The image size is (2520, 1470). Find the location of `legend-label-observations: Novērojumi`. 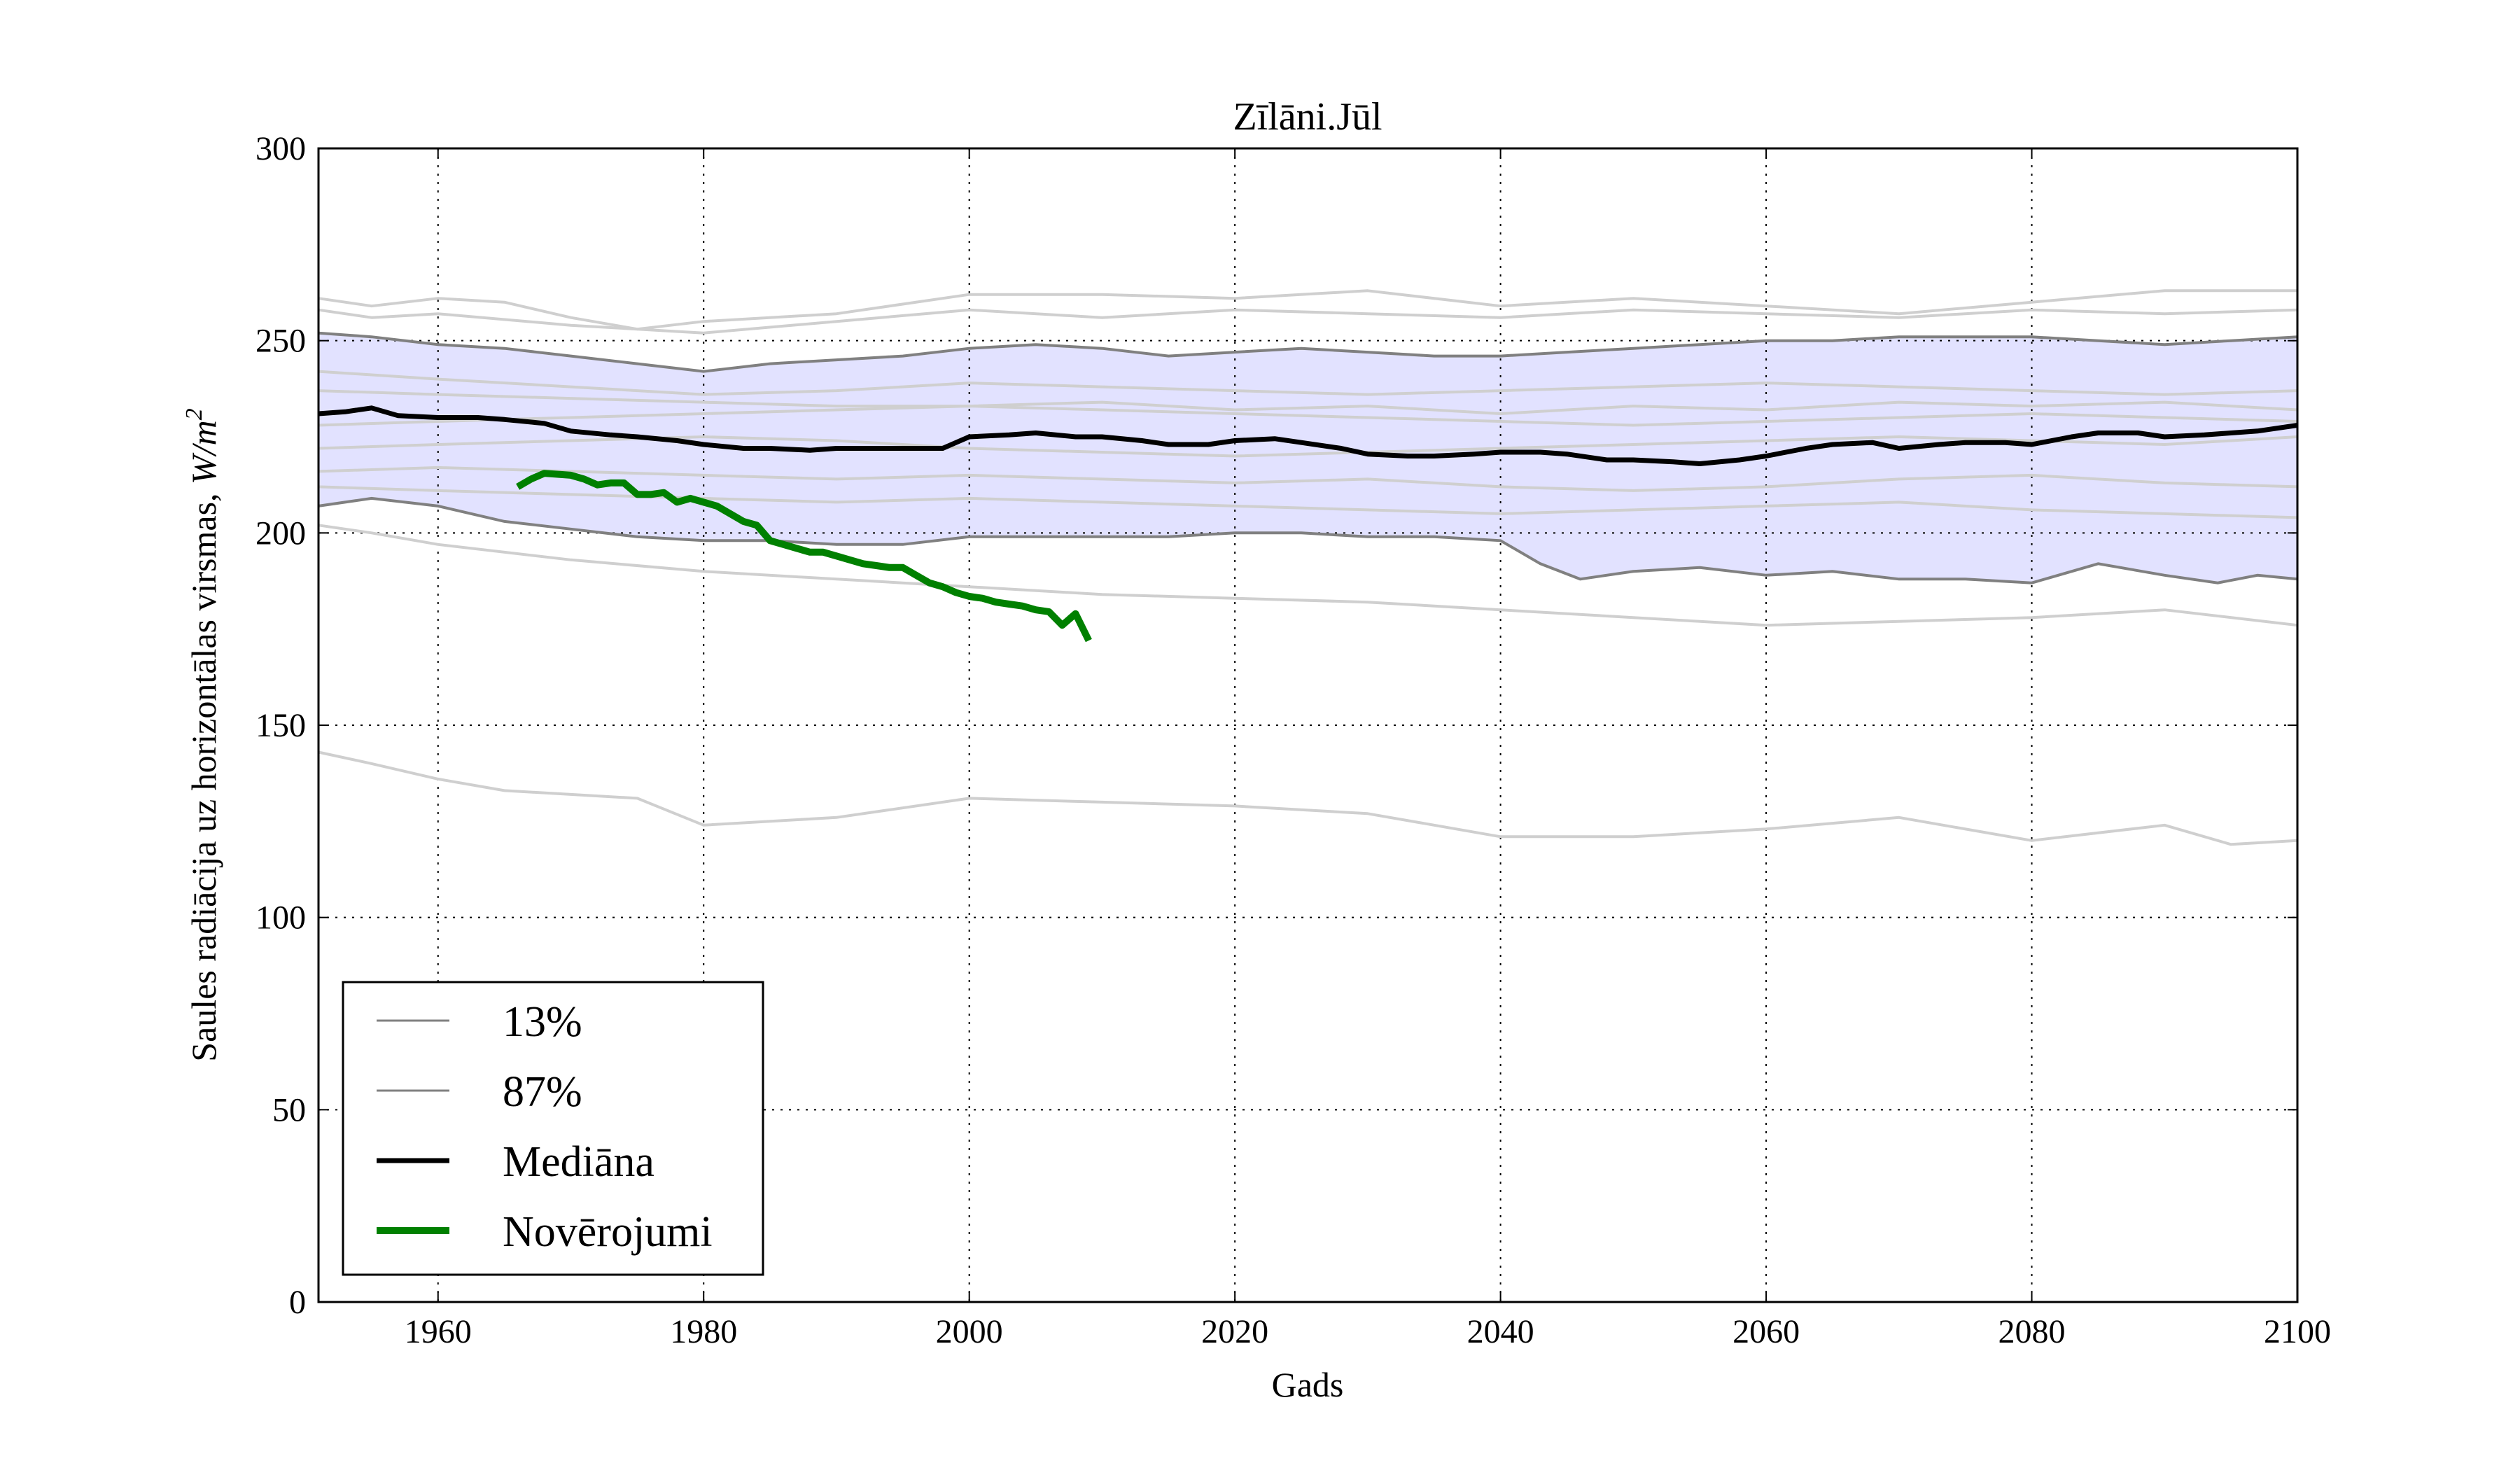

legend-label-observations: Novērojumi is located at coordinates (608, 1232).